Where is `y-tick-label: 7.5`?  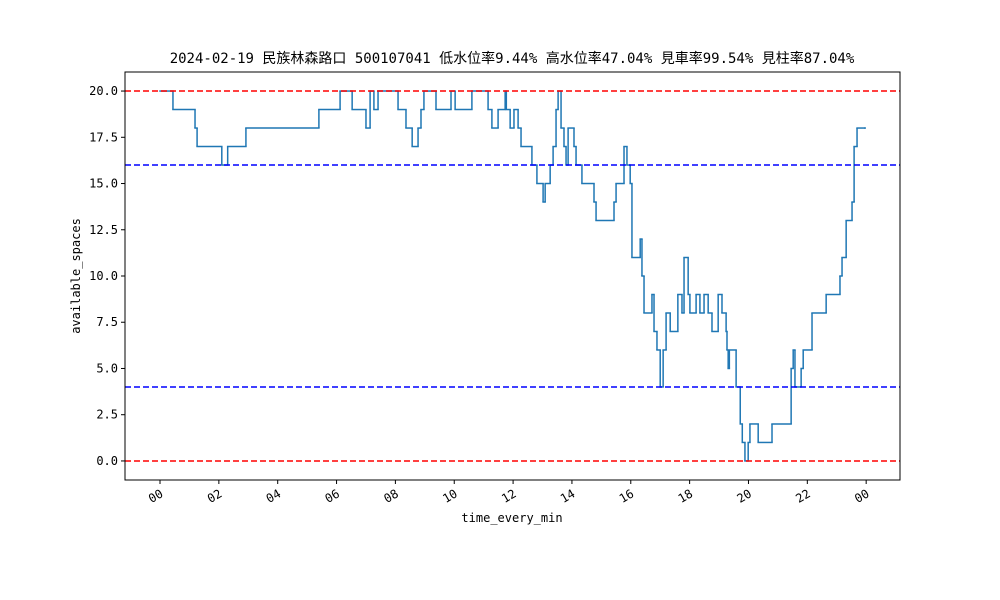 y-tick-label: 7.5 is located at coordinates (107, 322).